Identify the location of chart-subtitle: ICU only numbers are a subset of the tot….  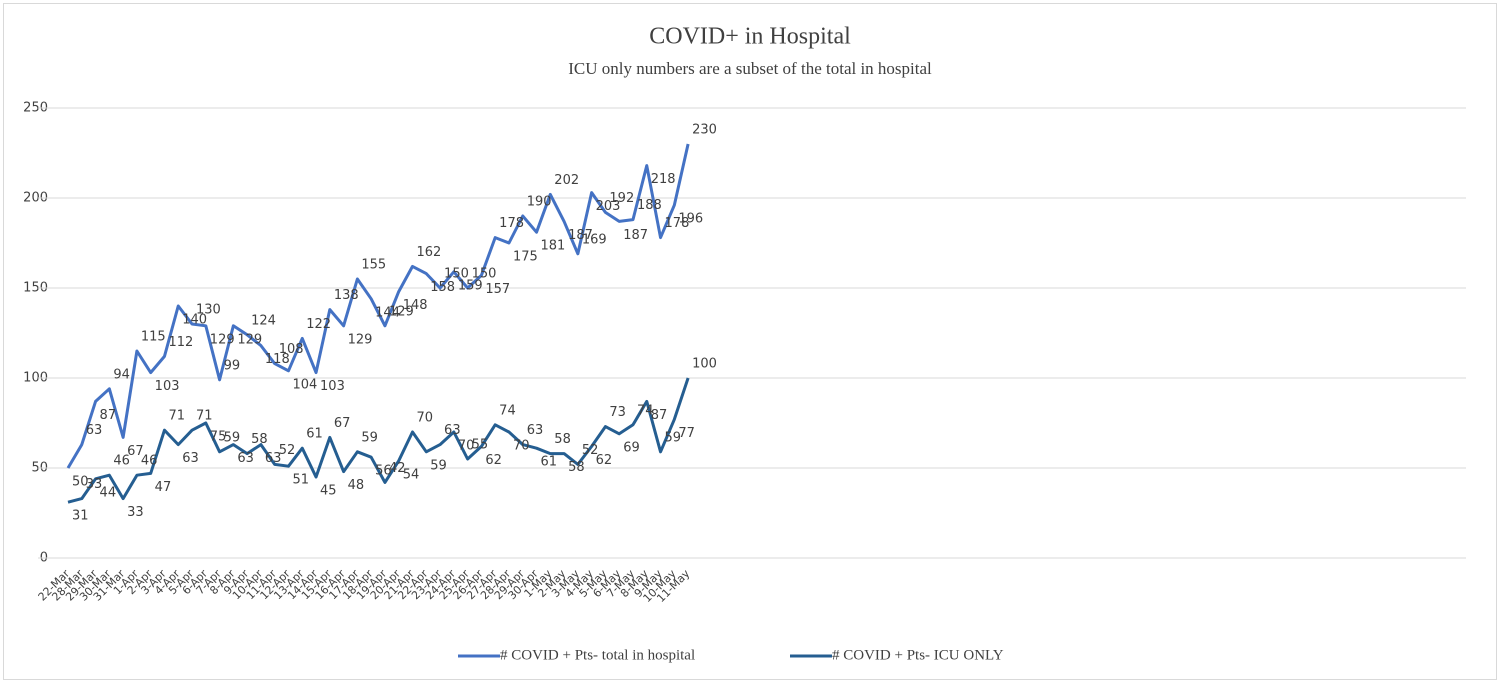
(750, 68).